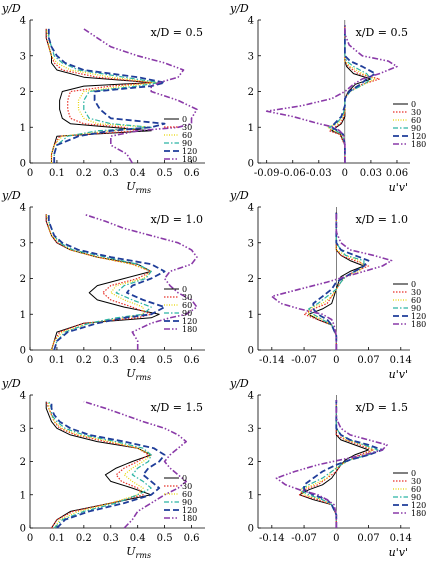 The image size is (447, 565). What do you see at coordinates (397, 173) in the screenshot?
I see `x-tick-label: 0.06` at bounding box center [397, 173].